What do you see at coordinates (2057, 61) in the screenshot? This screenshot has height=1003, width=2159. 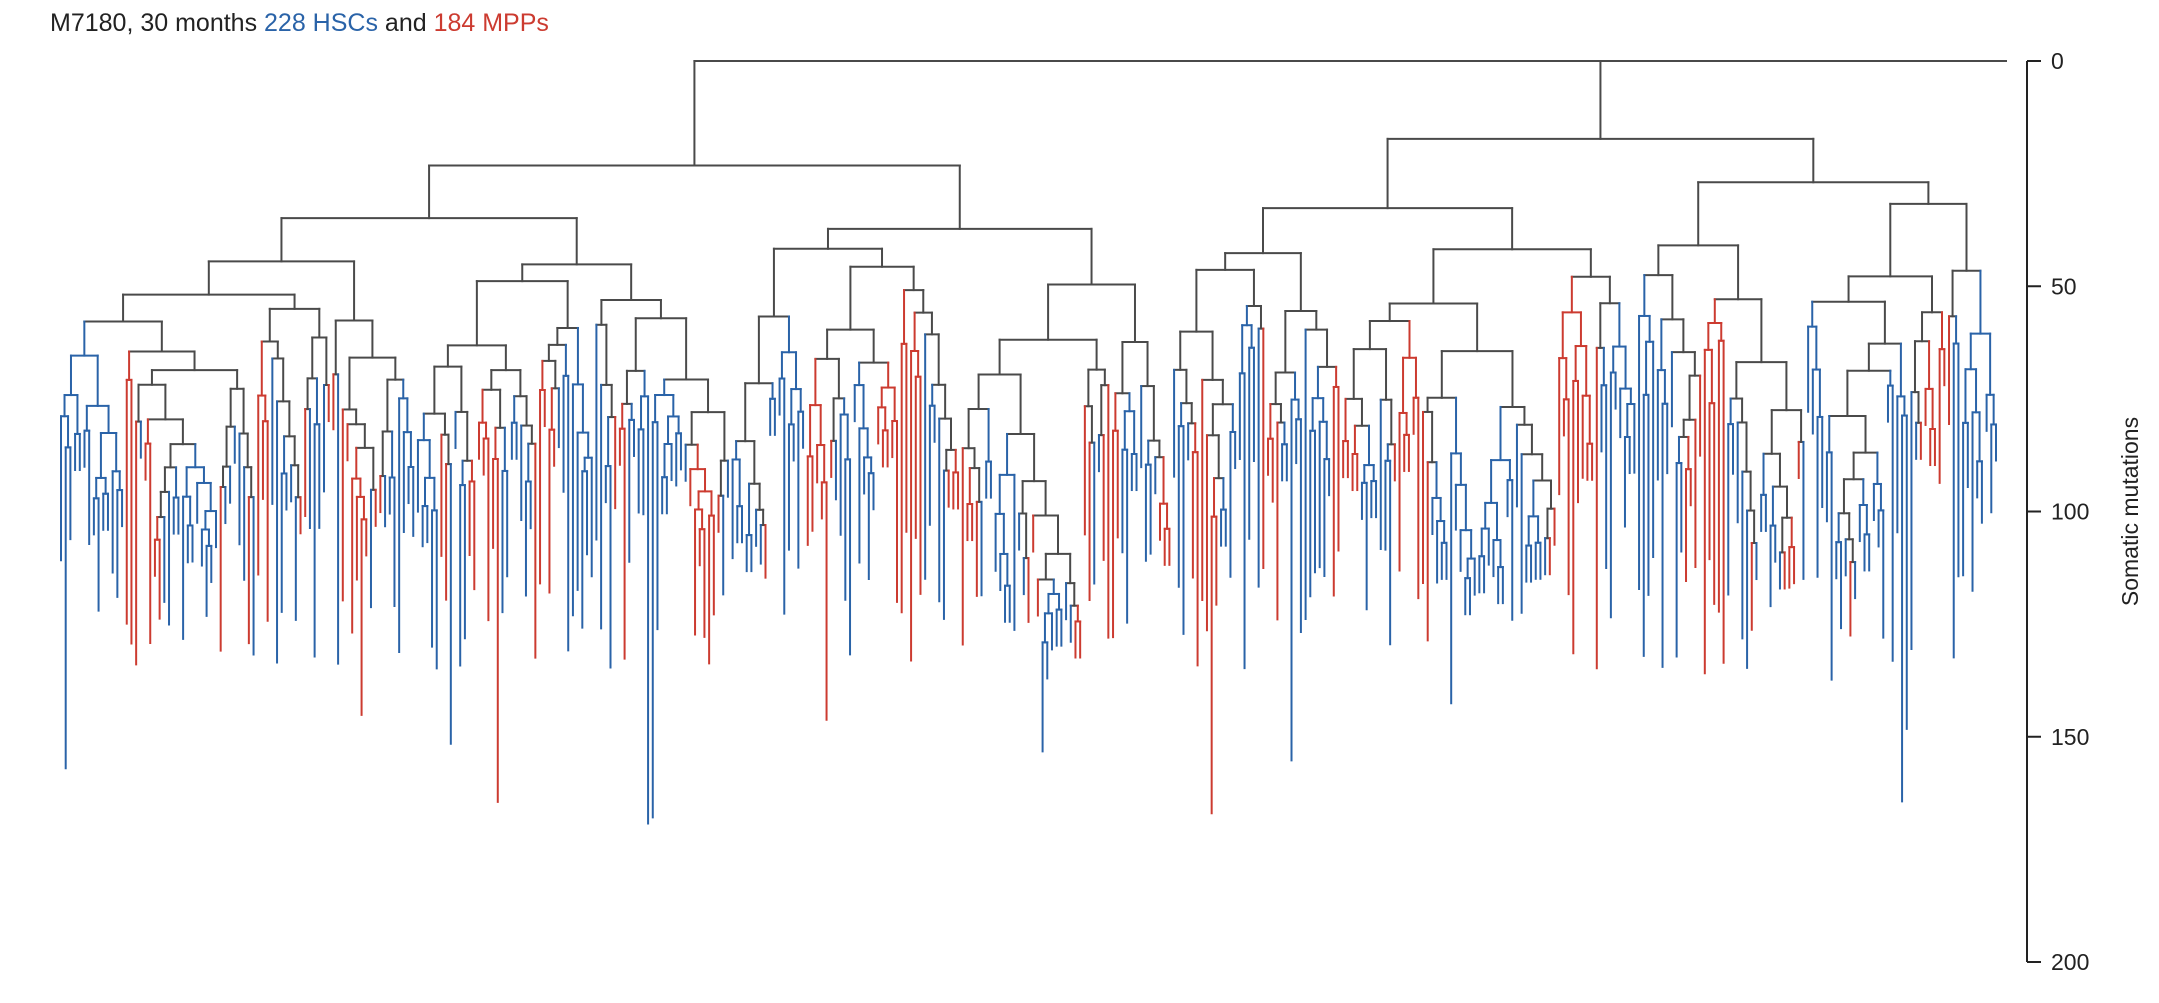 I see `axis-tick-label: 0` at bounding box center [2057, 61].